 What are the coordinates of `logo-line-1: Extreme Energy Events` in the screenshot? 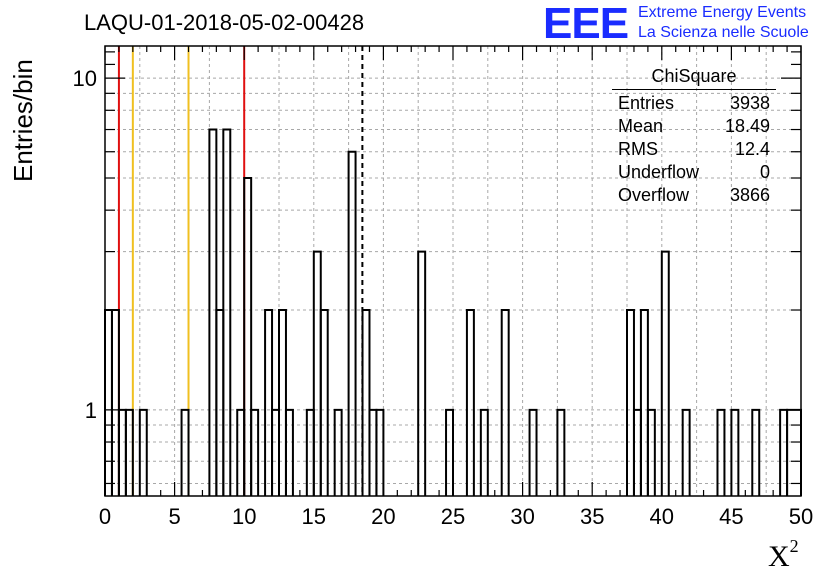 It's located at (722, 12).